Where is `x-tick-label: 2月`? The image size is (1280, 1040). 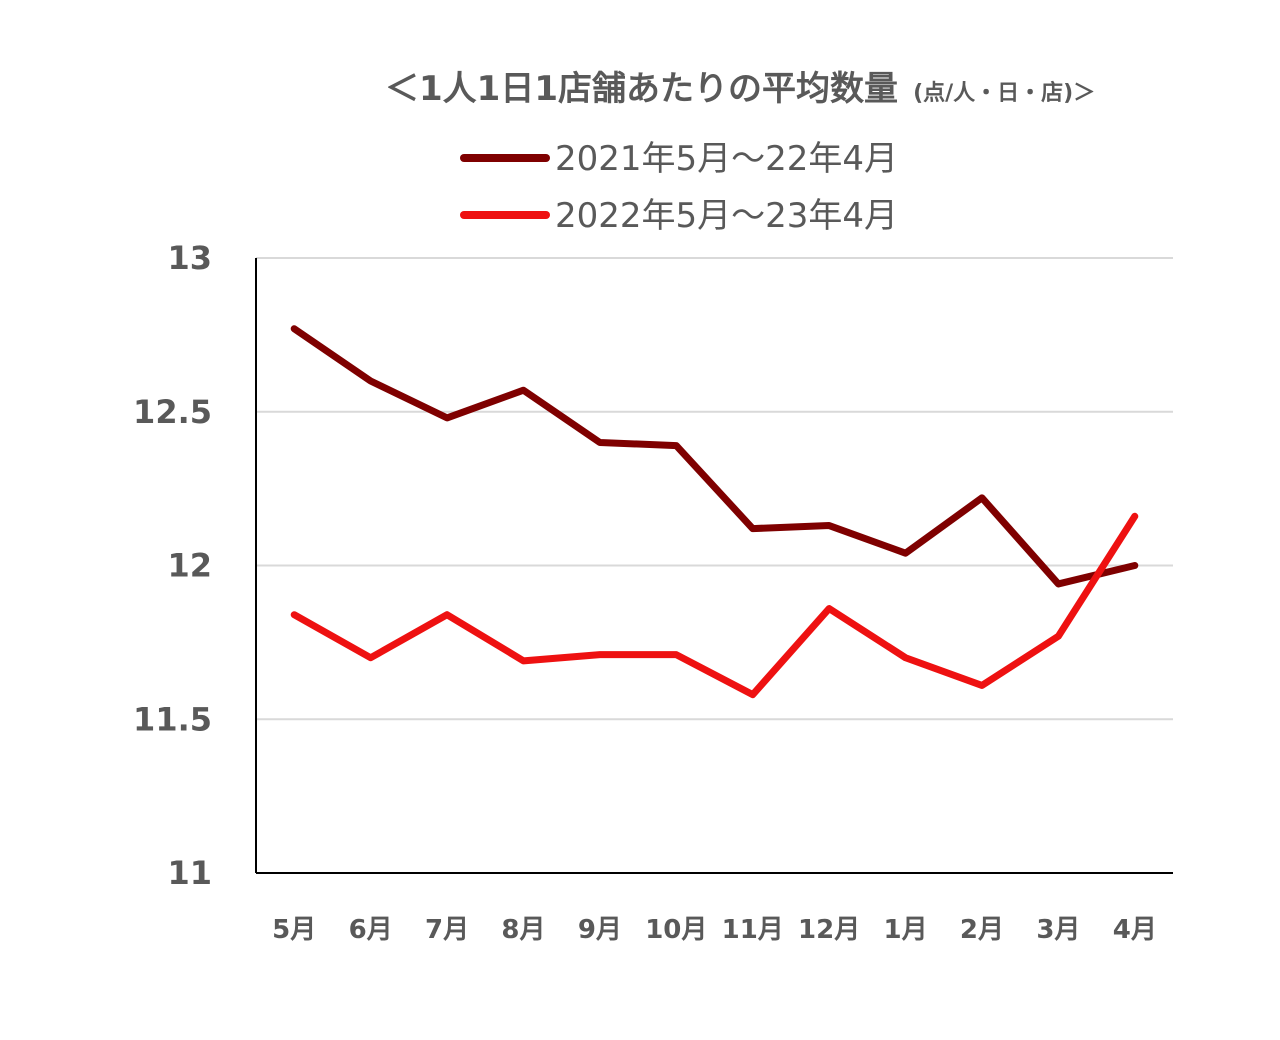
x-tick-label: 2月 is located at coordinates (982, 930).